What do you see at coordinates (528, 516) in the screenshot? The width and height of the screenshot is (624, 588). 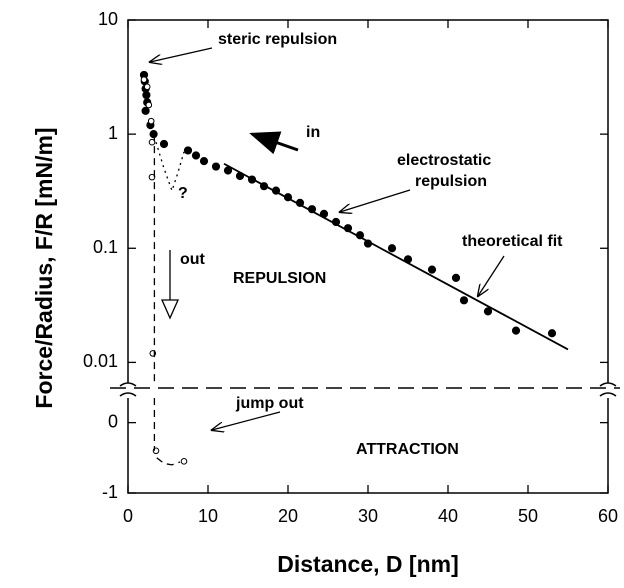 I see `x-tick-label: 50` at bounding box center [528, 516].